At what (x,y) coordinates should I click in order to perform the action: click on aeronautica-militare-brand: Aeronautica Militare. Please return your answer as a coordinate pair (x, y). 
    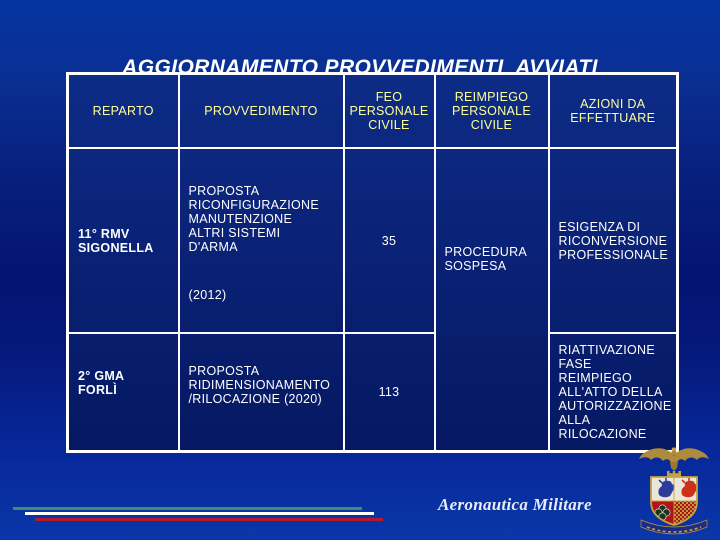
    Looking at the image, I should click on (515, 504).